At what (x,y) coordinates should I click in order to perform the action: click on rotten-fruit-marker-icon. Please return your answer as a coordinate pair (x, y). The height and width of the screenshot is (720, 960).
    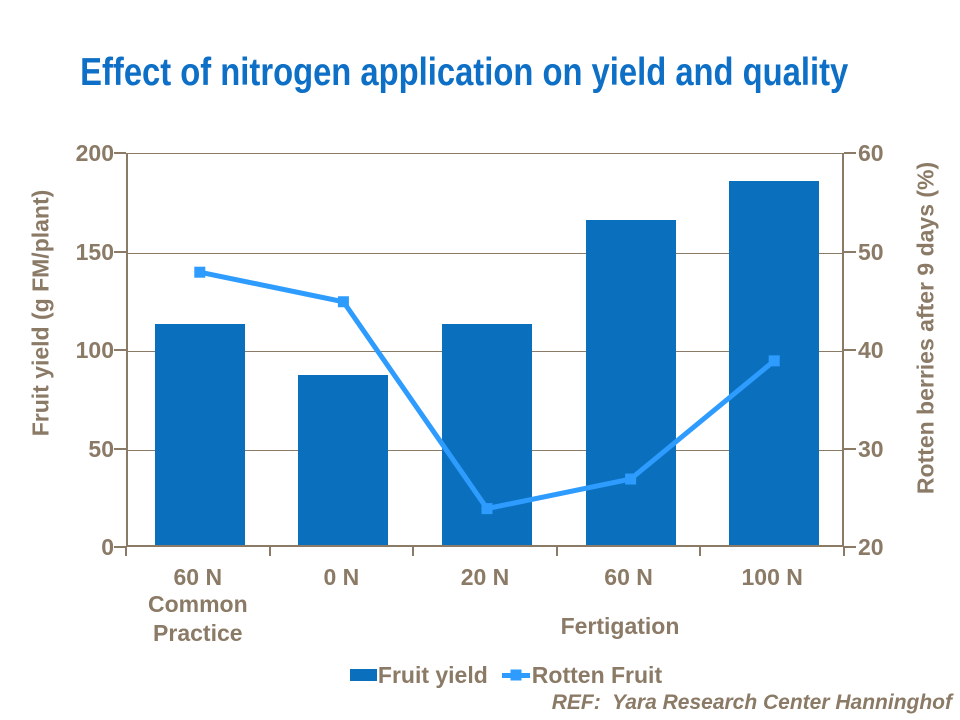
    Looking at the image, I should click on (516, 675).